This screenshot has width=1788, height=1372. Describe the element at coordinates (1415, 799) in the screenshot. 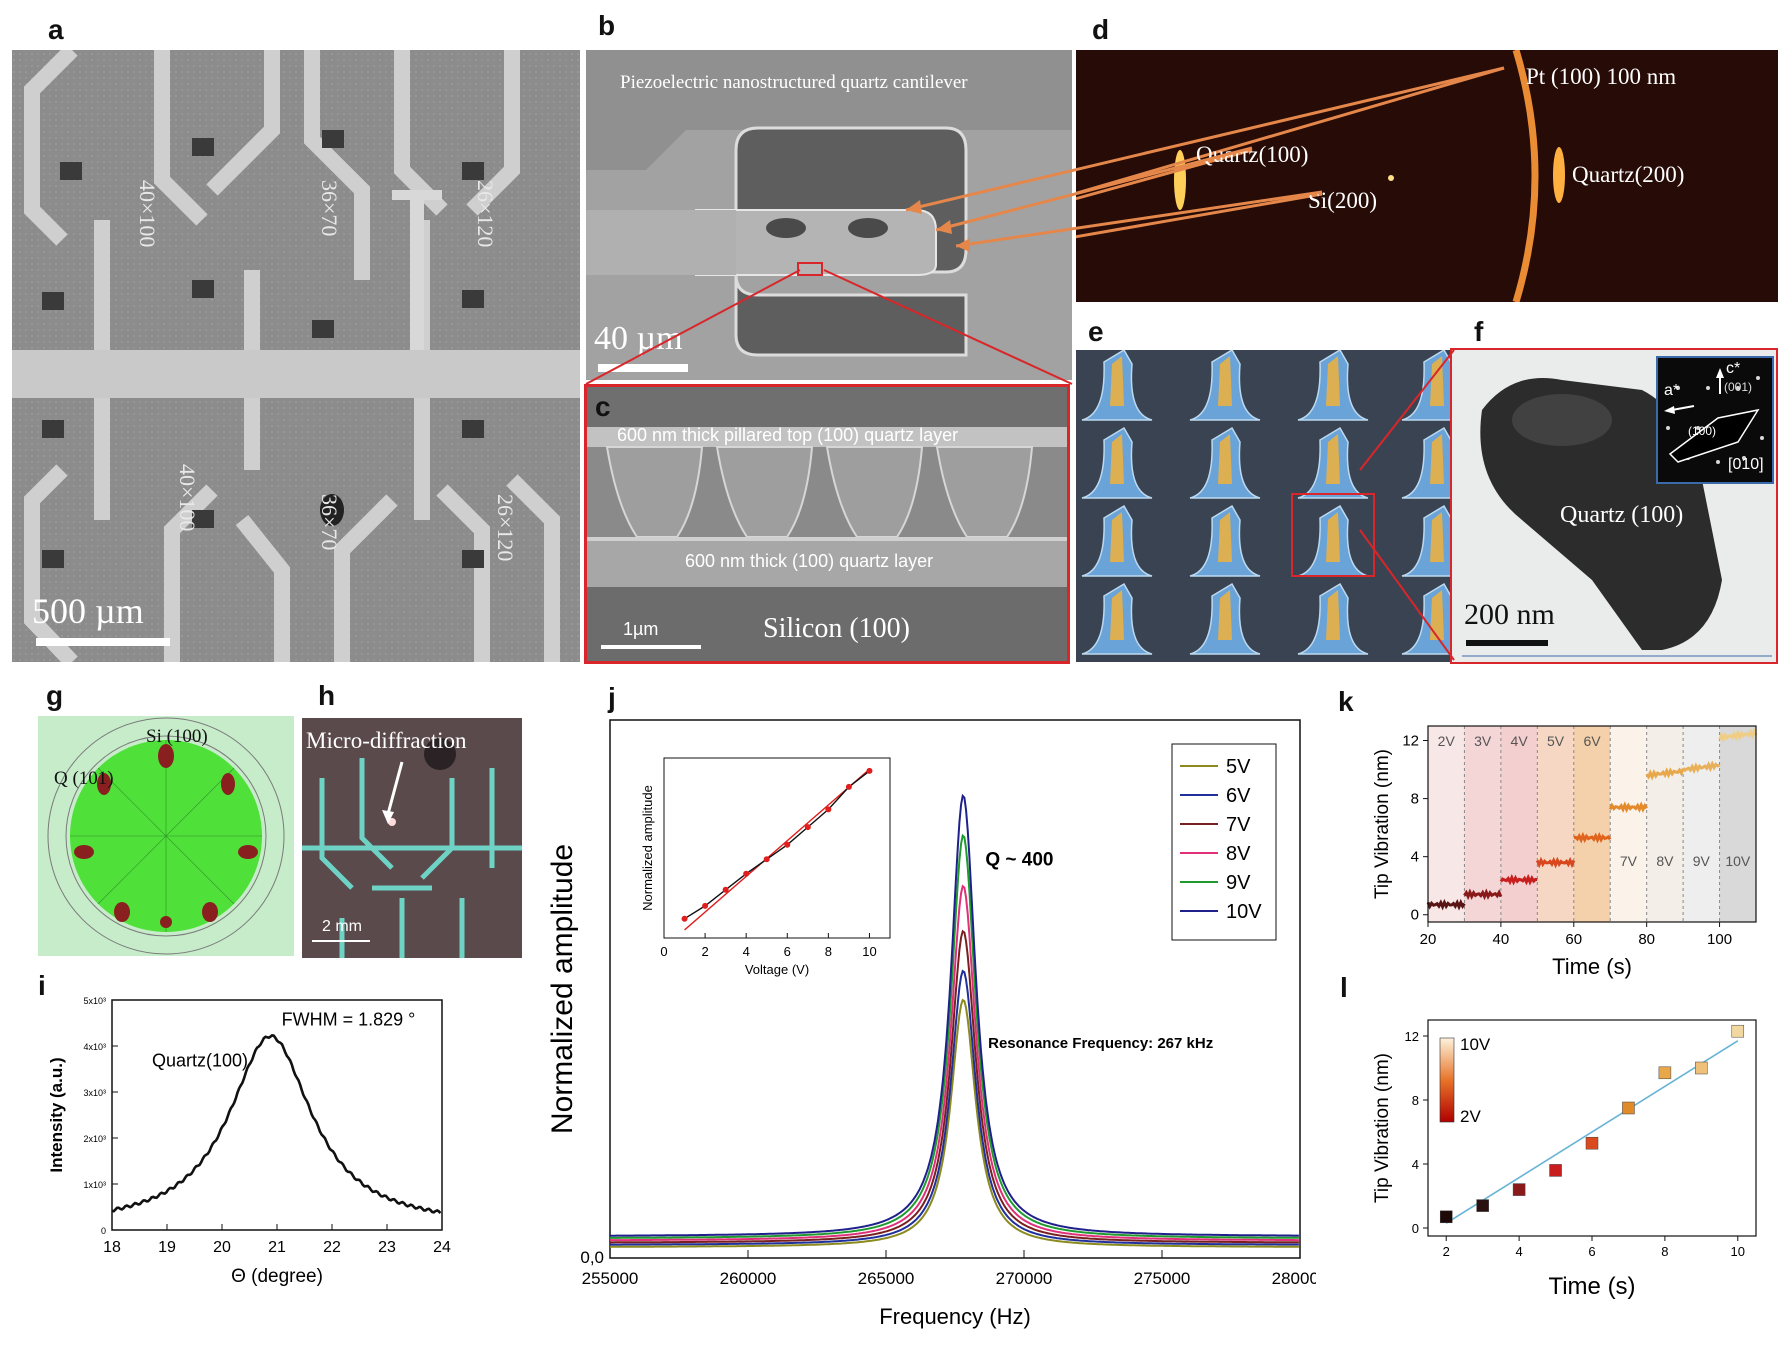

I see `y-tick-label: 8` at that location.